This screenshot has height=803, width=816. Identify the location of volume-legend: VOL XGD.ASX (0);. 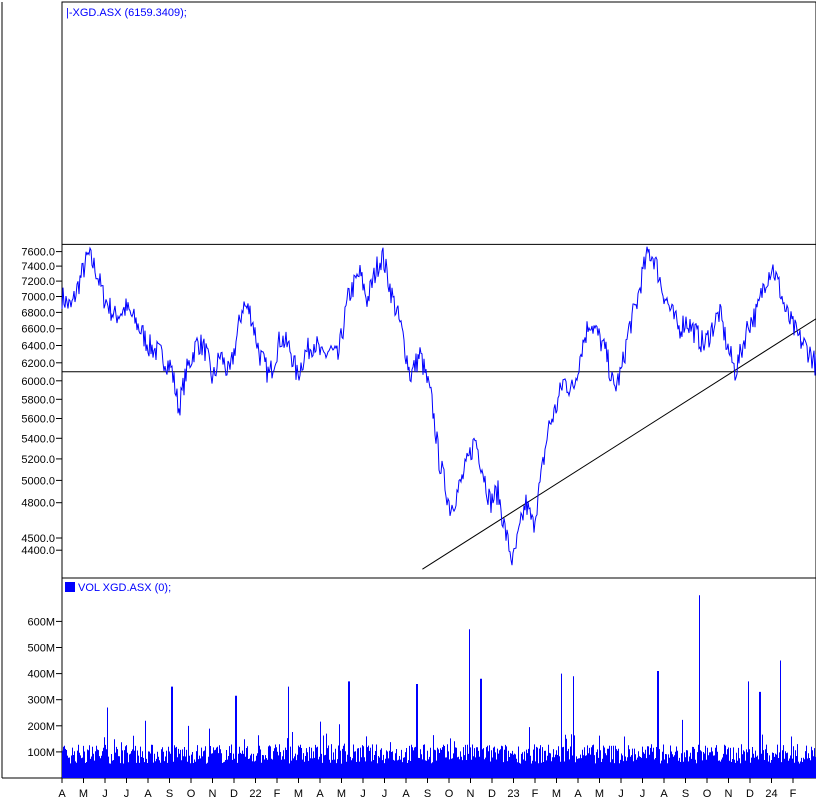
(124, 588).